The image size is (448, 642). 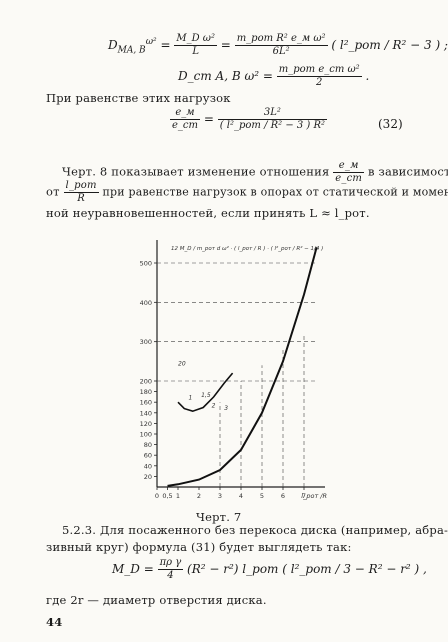 I want to click on x-tick-label: 0,5, so click(x=167, y=496).